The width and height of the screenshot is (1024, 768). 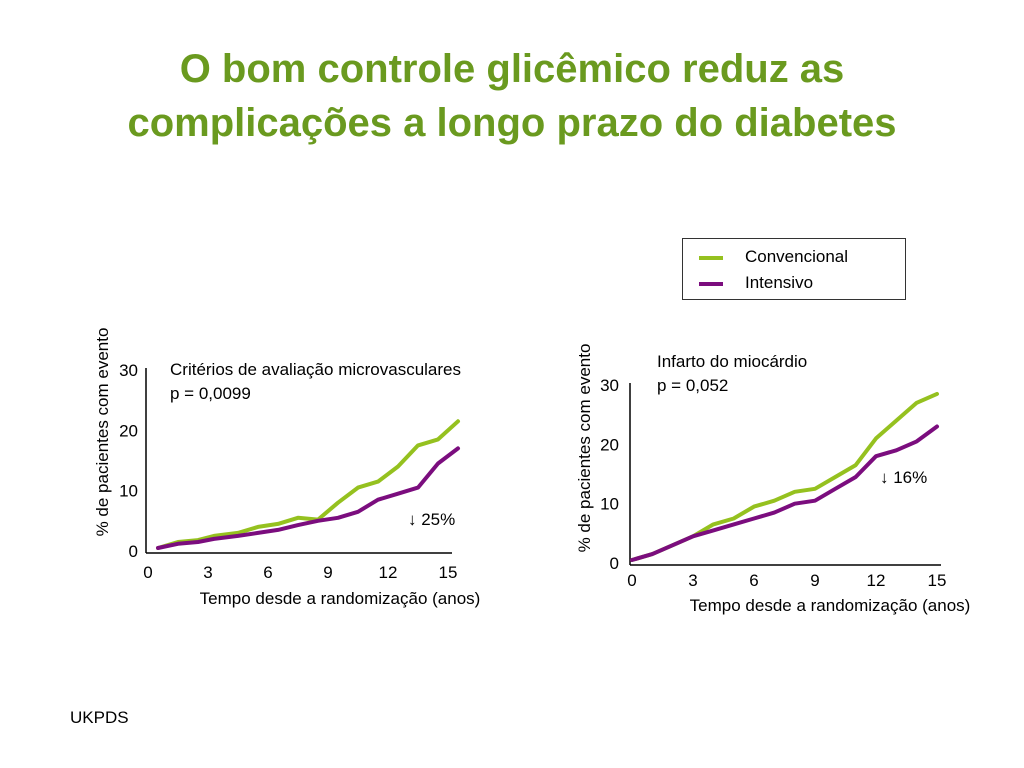 I want to click on chart1-x-axis-label: Tempo desde a randomização (anos), so click(x=340, y=598).